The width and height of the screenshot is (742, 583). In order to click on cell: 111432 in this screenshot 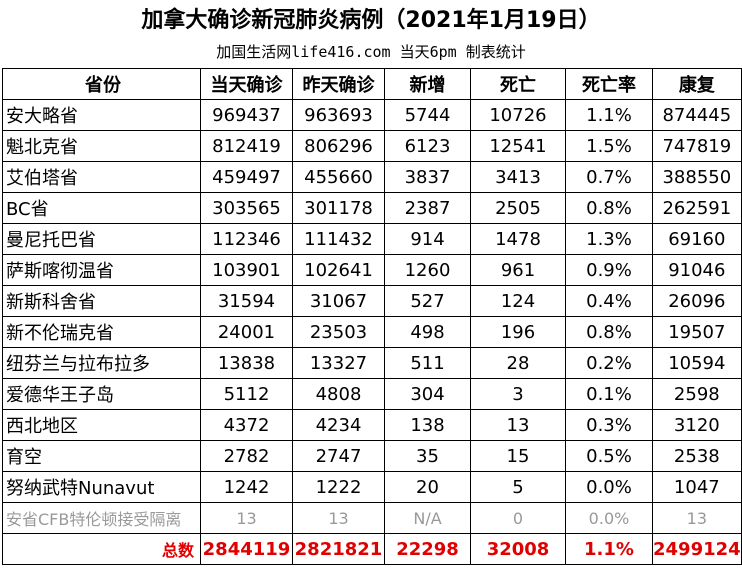, I will do `click(338, 239)`.